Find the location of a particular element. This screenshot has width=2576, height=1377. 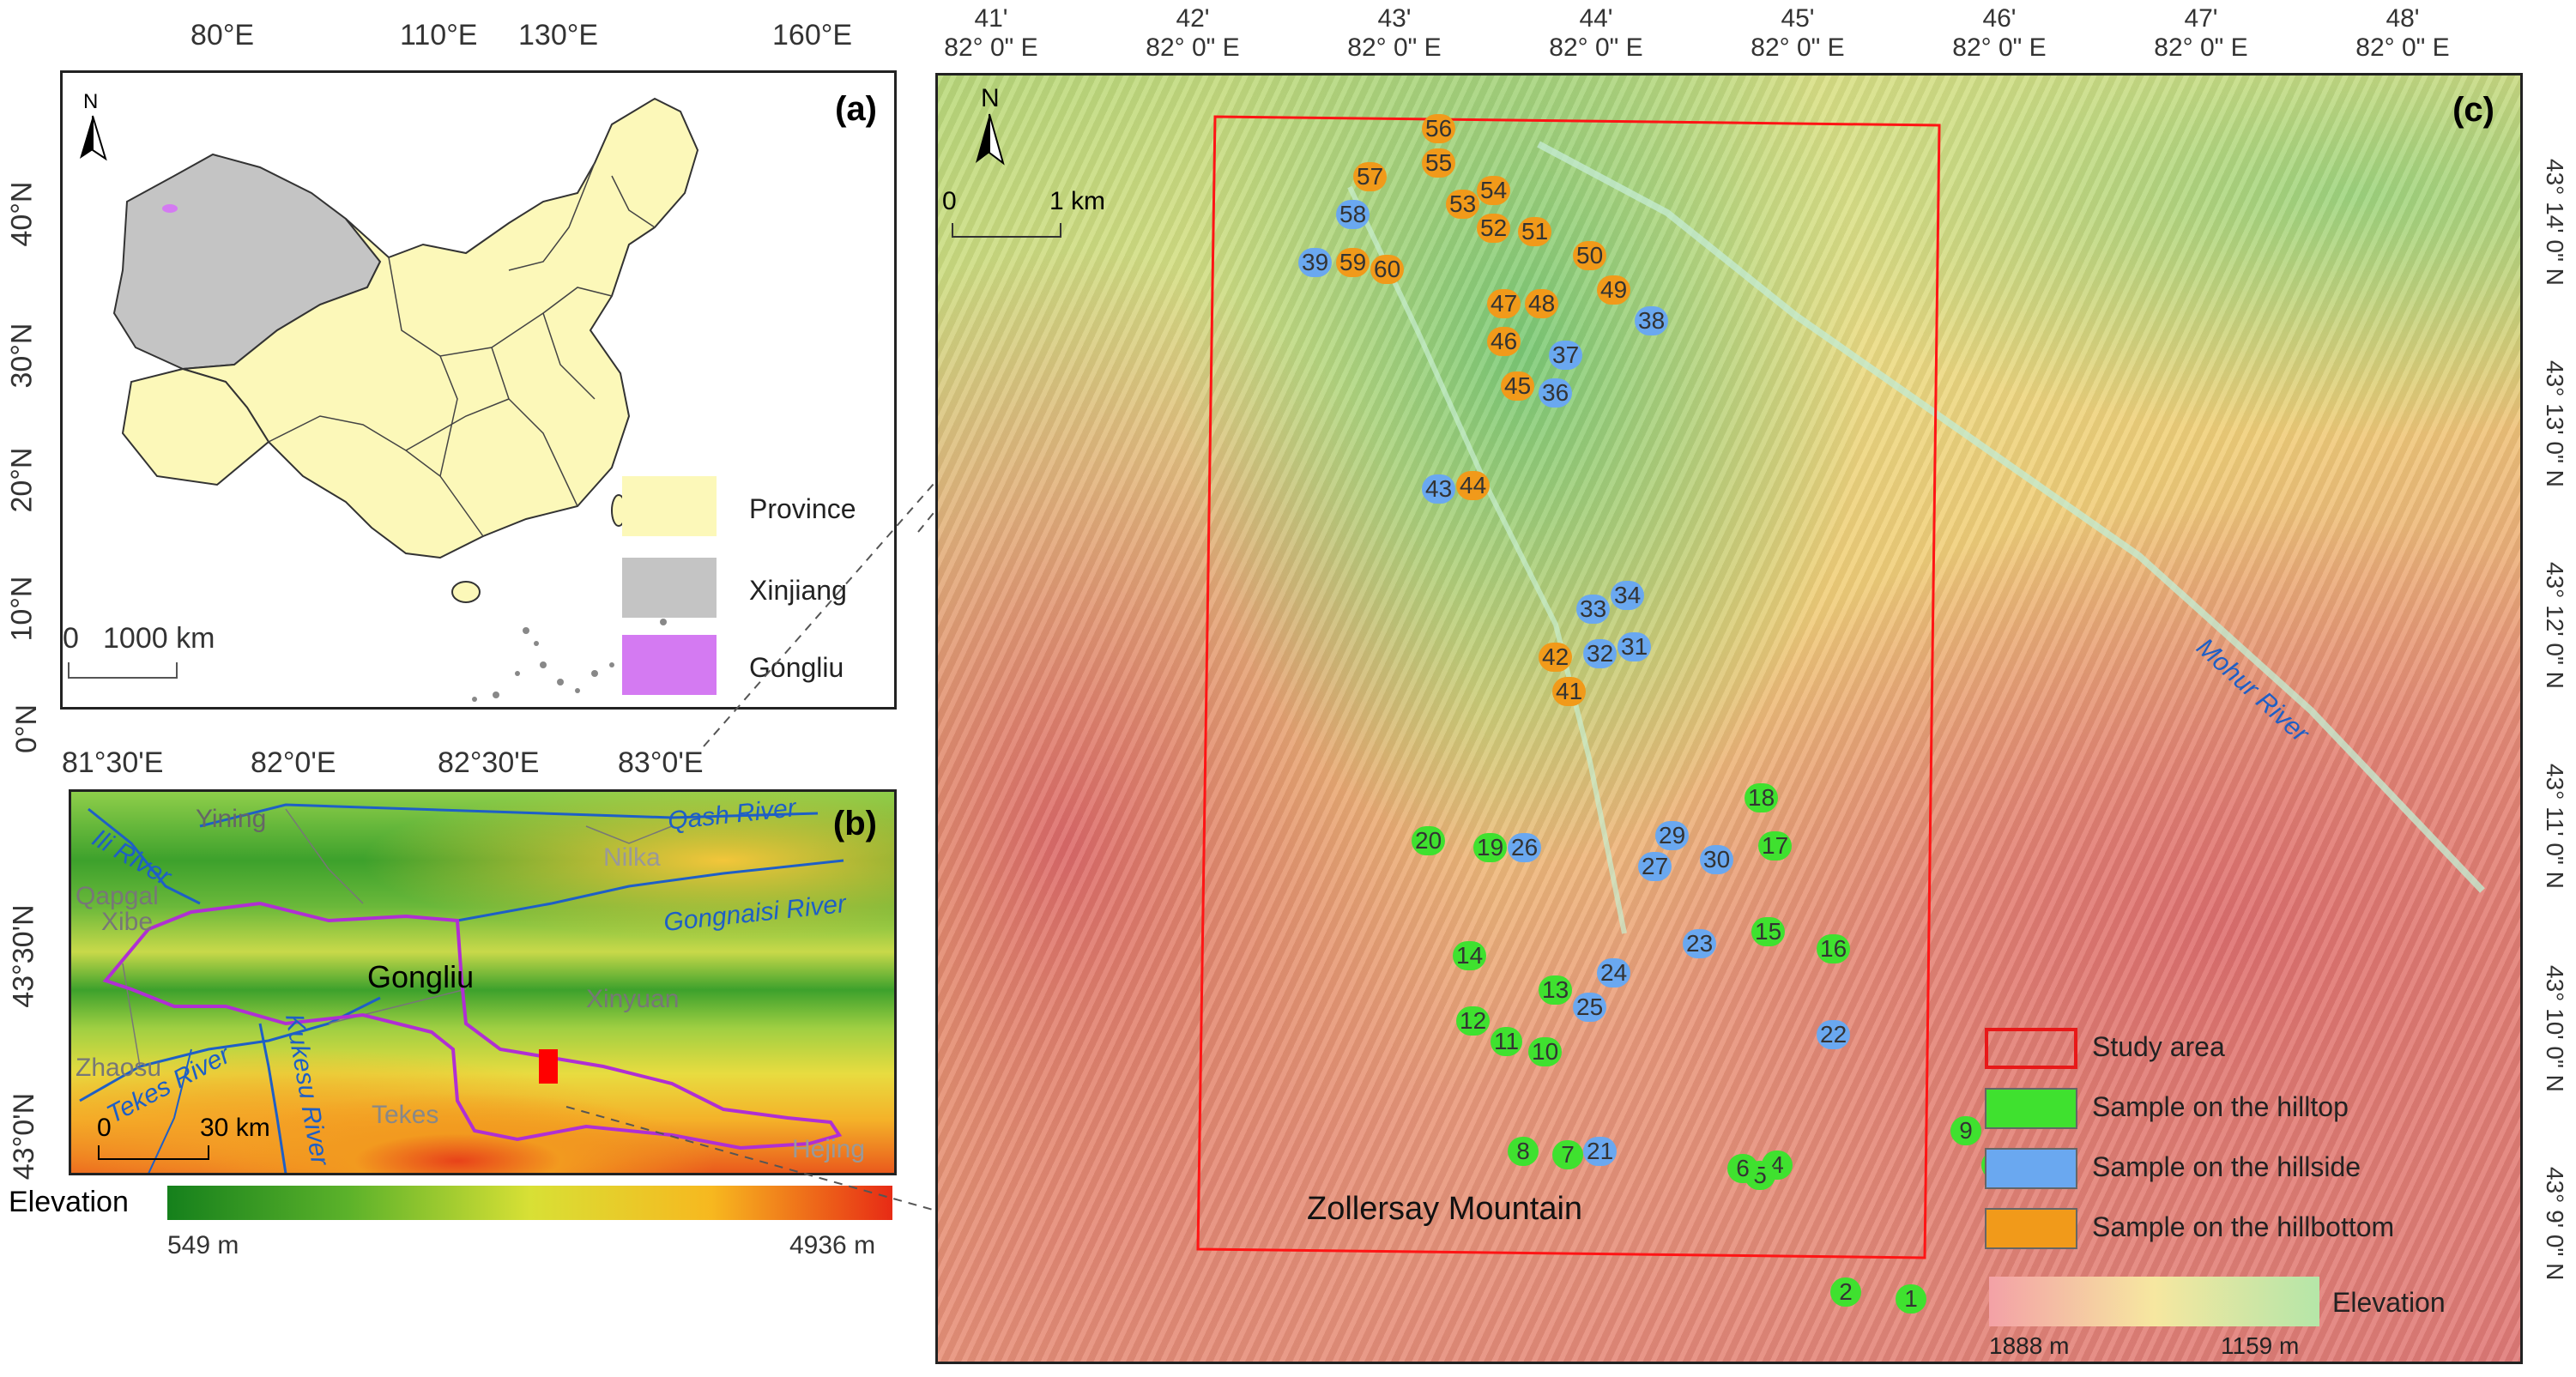

place-zhaosu: Zhaosu is located at coordinates (119, 1068).